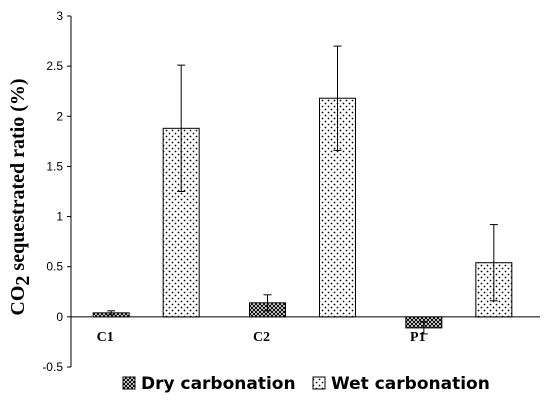 This screenshot has width=550, height=402. What do you see at coordinates (59, 317) in the screenshot?
I see `y-tick-label: 0` at bounding box center [59, 317].